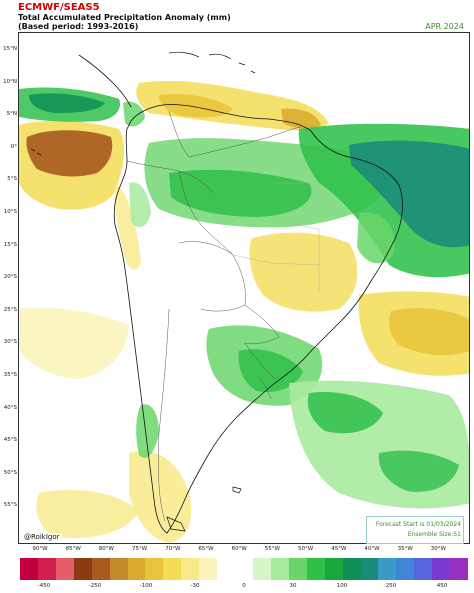  What do you see at coordinates (10, 277) in the screenshot?
I see `latitude-label: 20°S` at bounding box center [10, 277].